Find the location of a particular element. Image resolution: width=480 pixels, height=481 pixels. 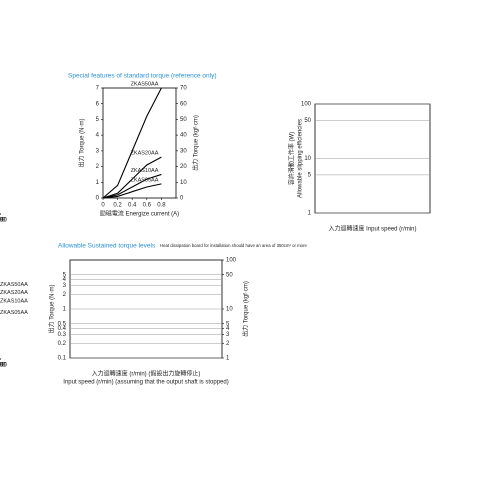

x-axis-label: 励磁電流 Energize current (A) is located at coordinates (139, 214).